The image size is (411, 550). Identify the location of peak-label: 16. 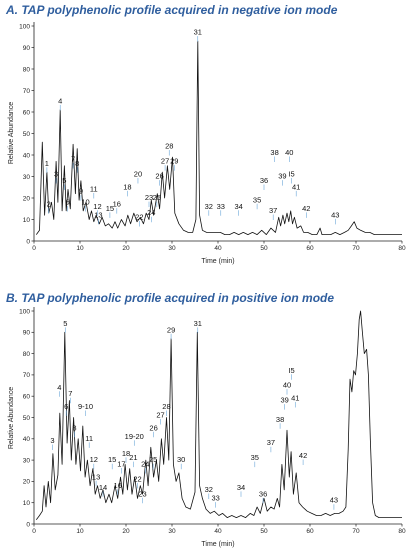
(118, 485).